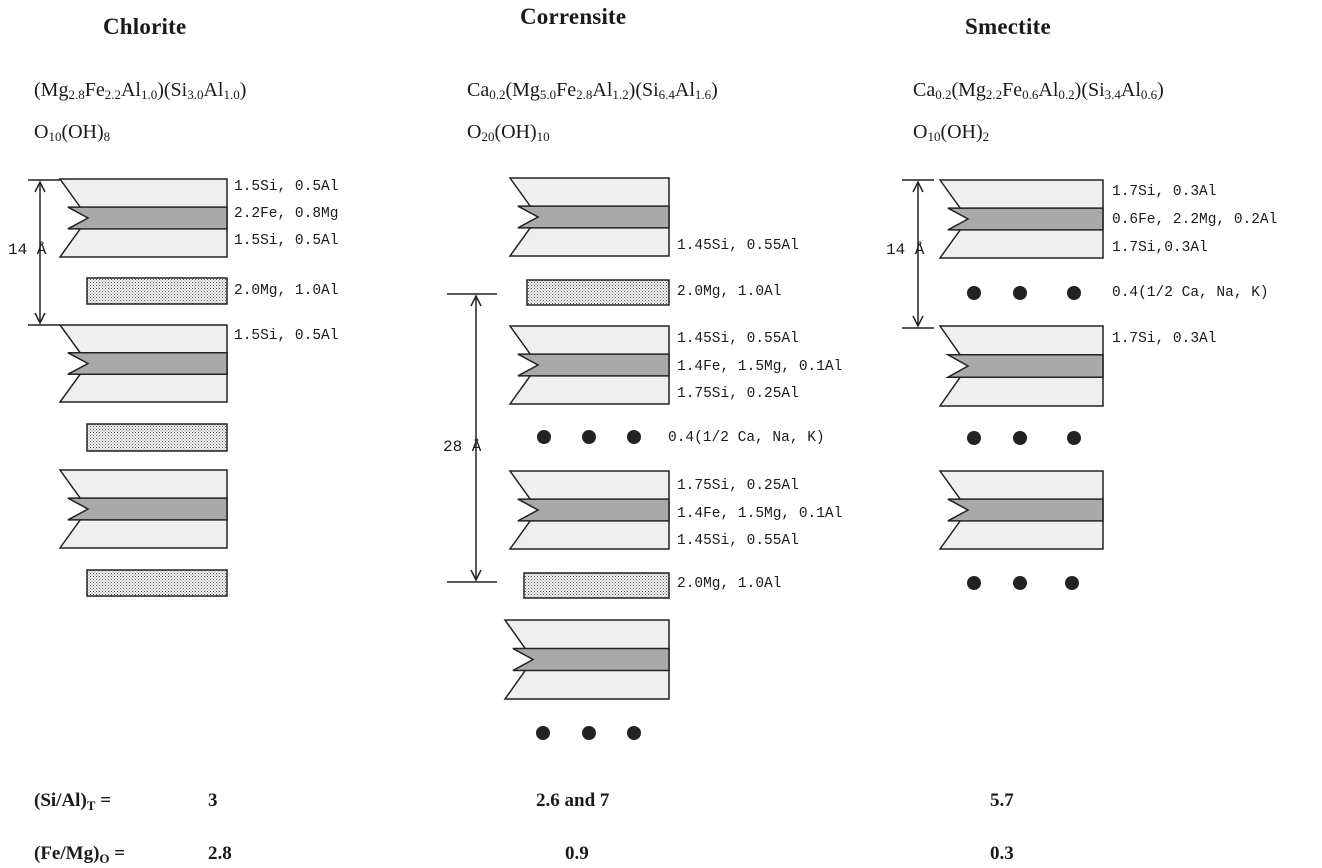  What do you see at coordinates (72, 132) in the screenshot?
I see `chlorite-formula-line2: O10(OH)8` at bounding box center [72, 132].